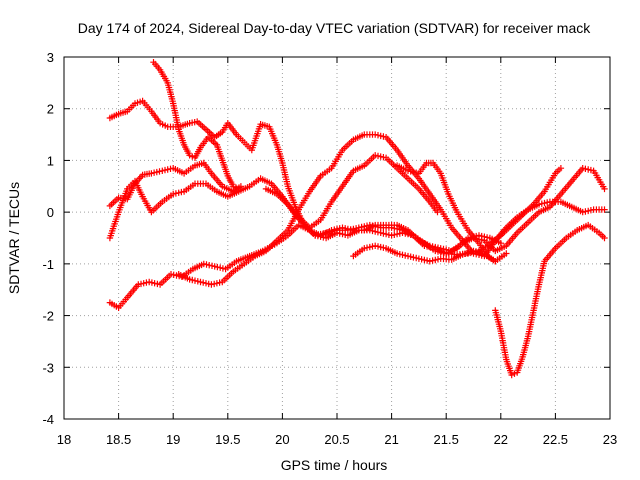 This screenshot has width=640, height=480. What do you see at coordinates (50, 57) in the screenshot?
I see `y-tick-label: 3` at bounding box center [50, 57].